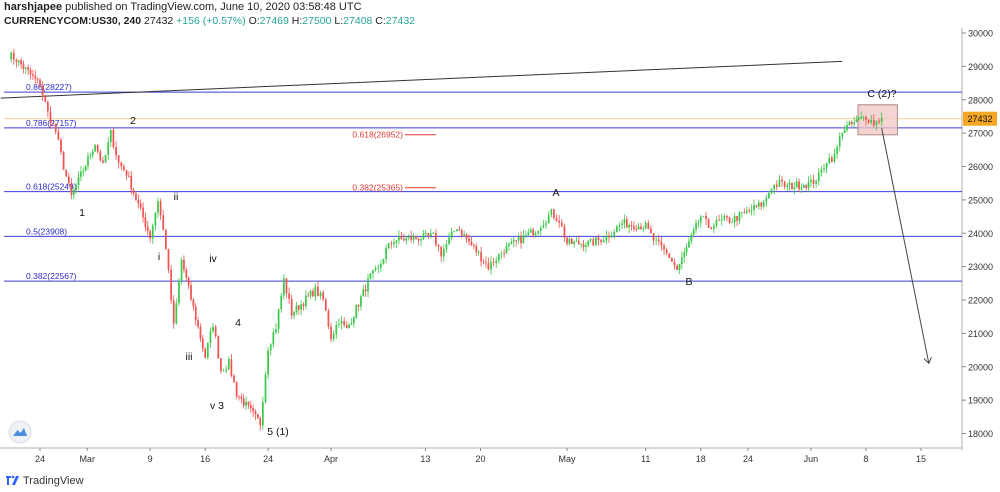 The height and width of the screenshot is (492, 1000). Describe the element at coordinates (33, 7) in the screenshot. I see `author-name: harshjapee` at that location.